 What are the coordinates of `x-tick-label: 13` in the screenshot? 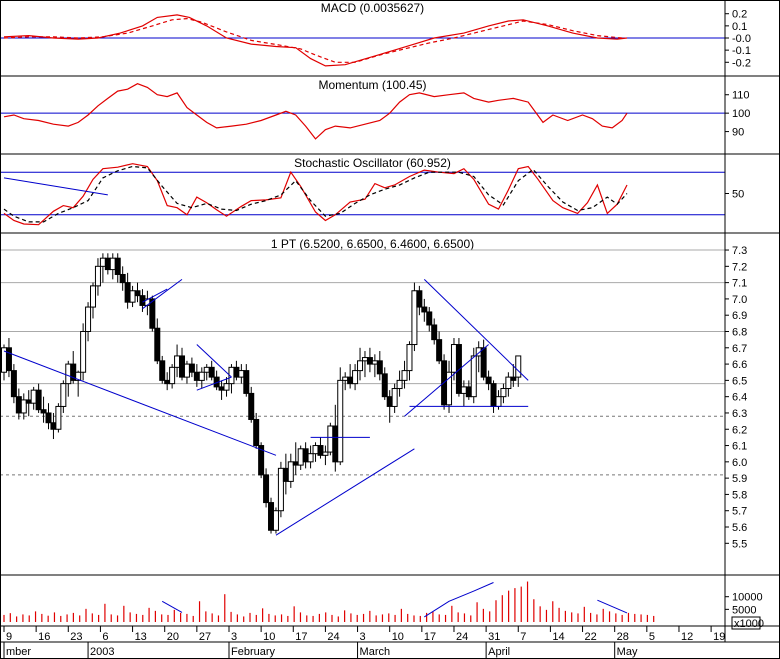 It's located at (141, 637).